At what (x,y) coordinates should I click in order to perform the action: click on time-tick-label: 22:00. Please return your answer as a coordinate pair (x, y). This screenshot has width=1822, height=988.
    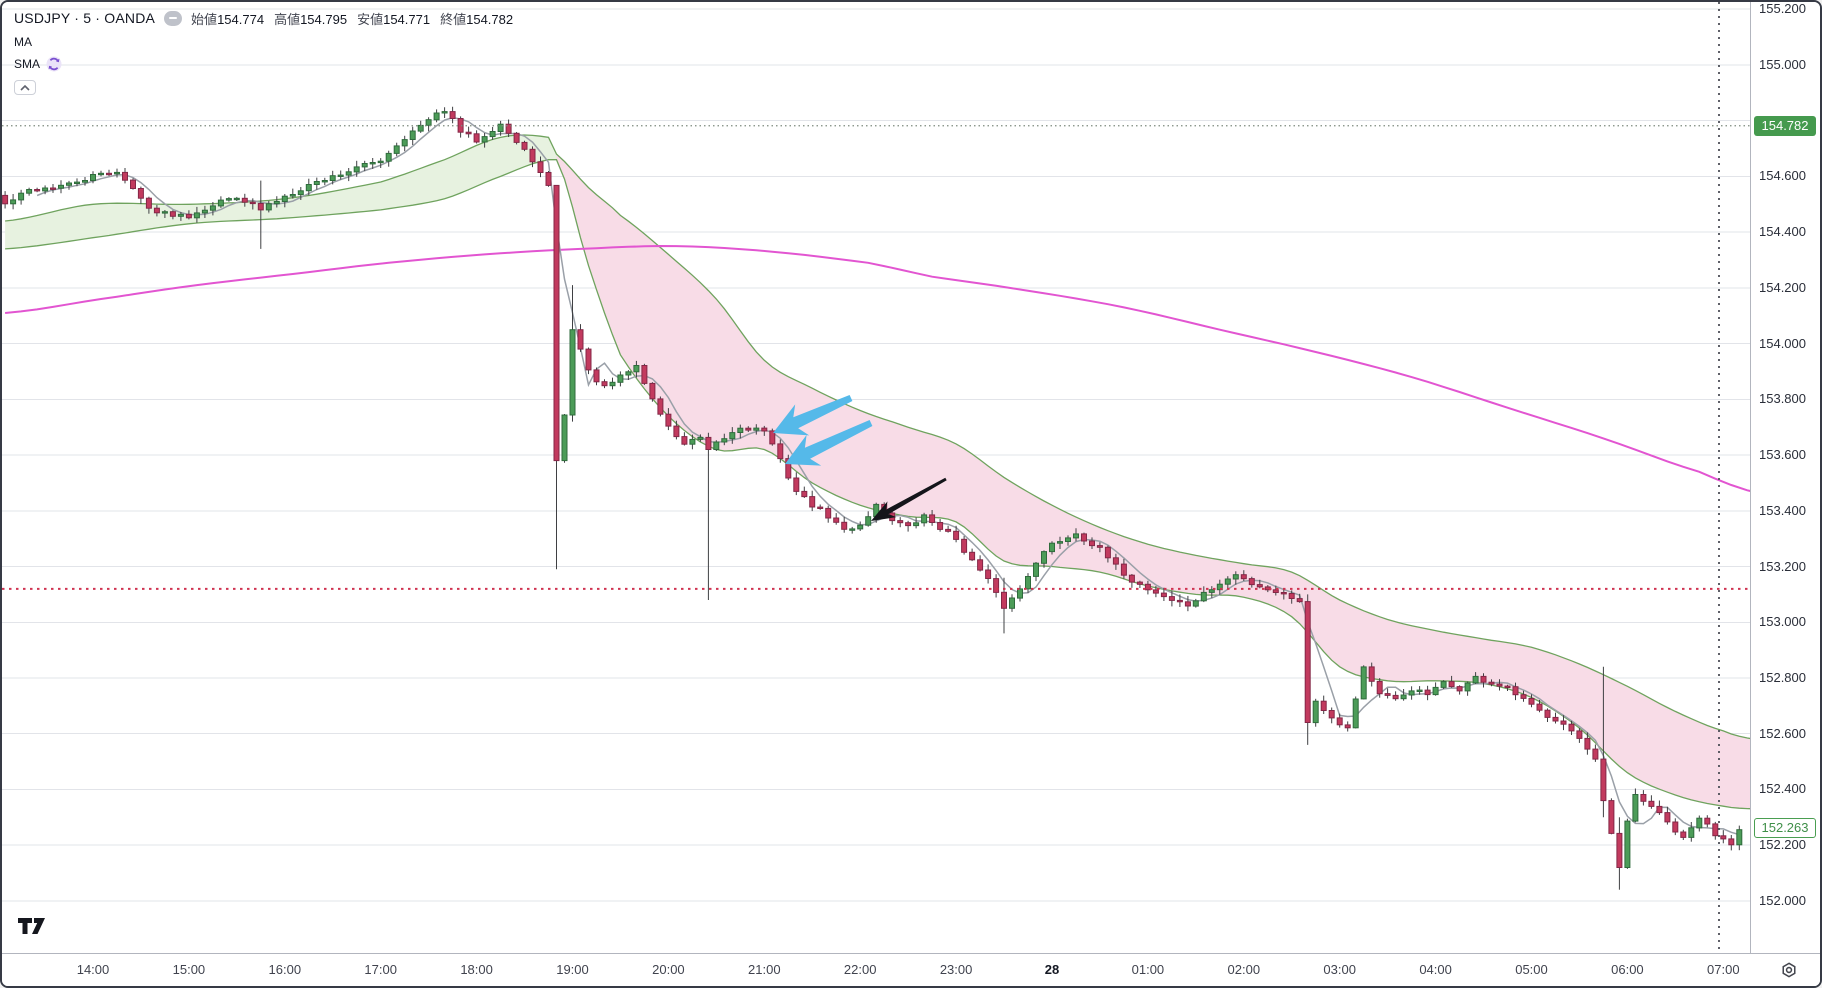
    Looking at the image, I should click on (860, 969).